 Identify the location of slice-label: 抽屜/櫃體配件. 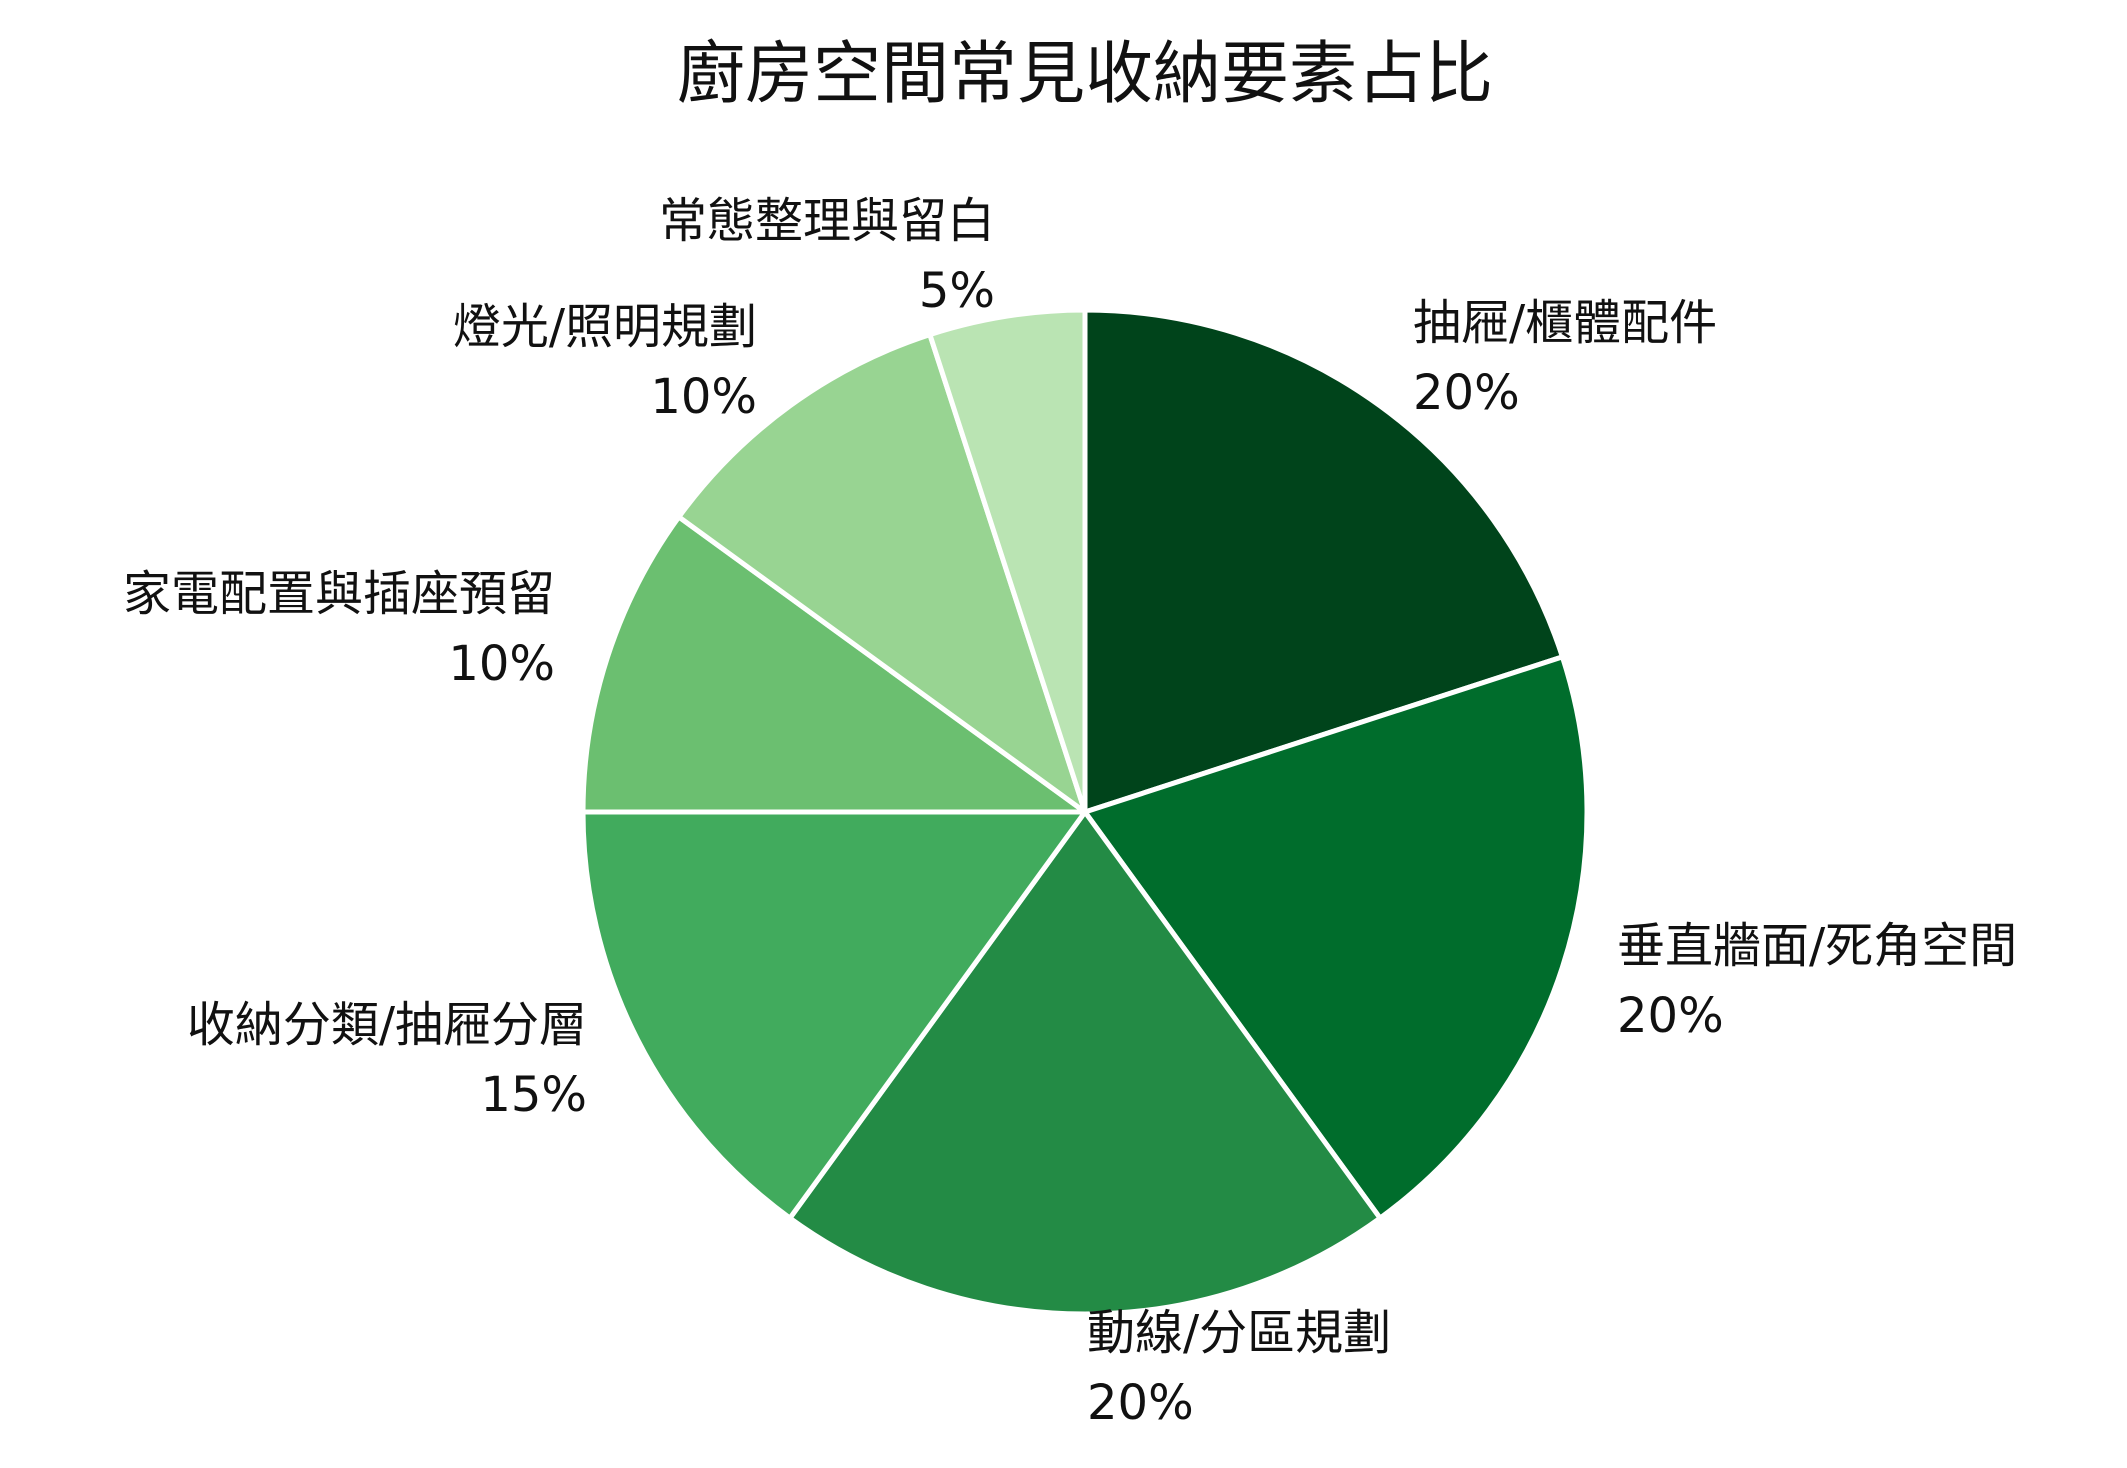
(1565, 323).